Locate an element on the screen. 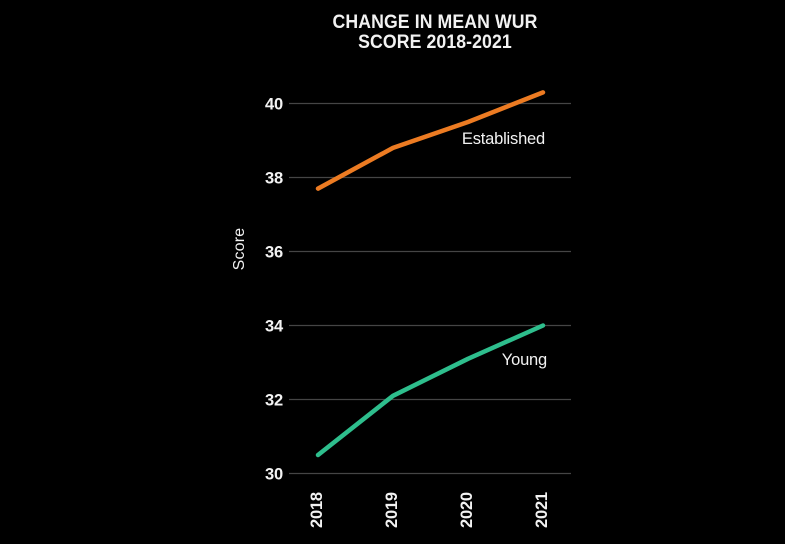  x-tick-label-2021: 2021 is located at coordinates (542, 510).